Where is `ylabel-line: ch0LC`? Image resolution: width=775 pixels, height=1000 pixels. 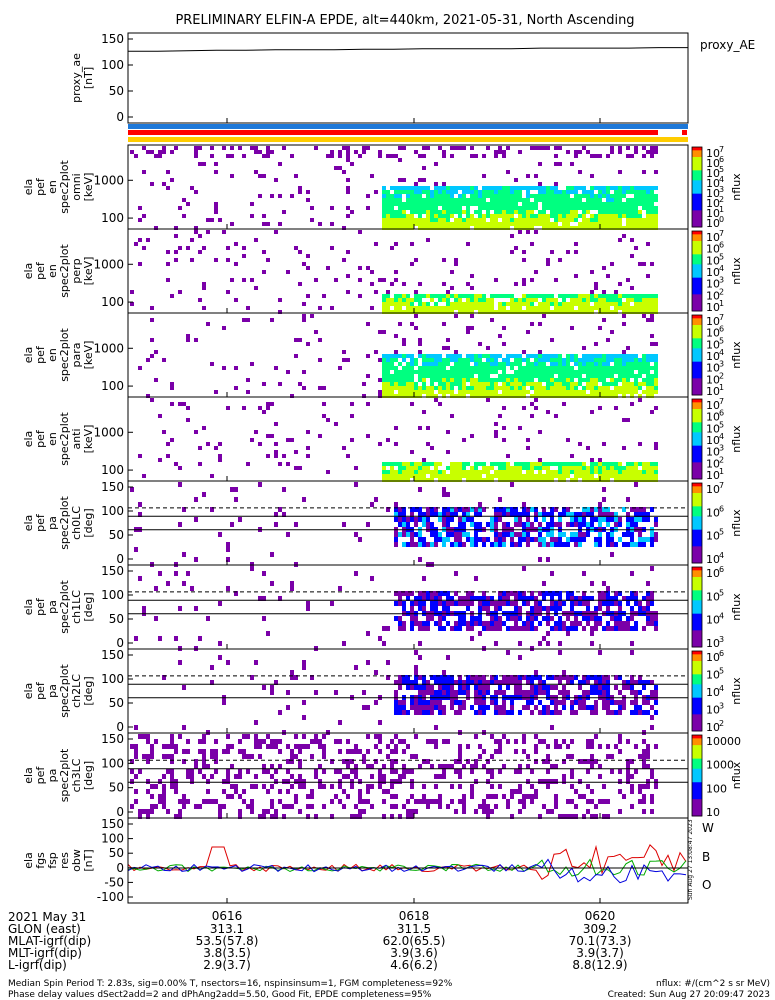 ylabel-line: ch0LC is located at coordinates (76, 523).